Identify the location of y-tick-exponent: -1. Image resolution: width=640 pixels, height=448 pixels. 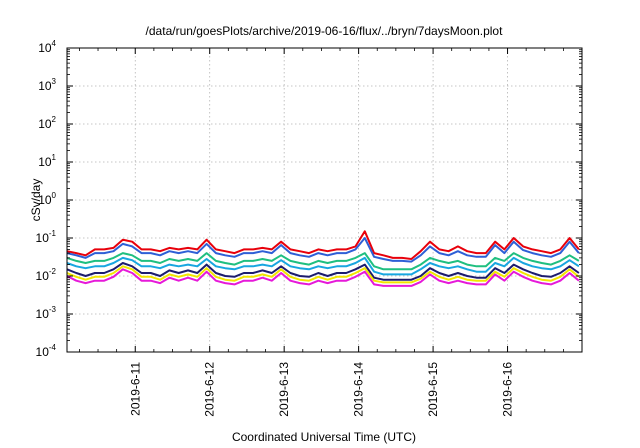
(53, 233).